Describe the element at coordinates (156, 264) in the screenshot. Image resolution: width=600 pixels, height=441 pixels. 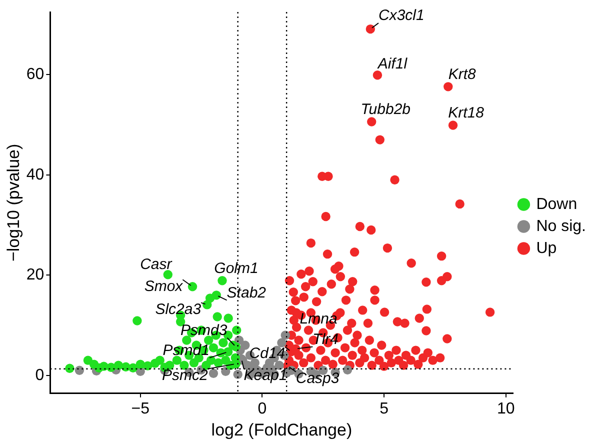
I see `annotation: Casr` at that location.